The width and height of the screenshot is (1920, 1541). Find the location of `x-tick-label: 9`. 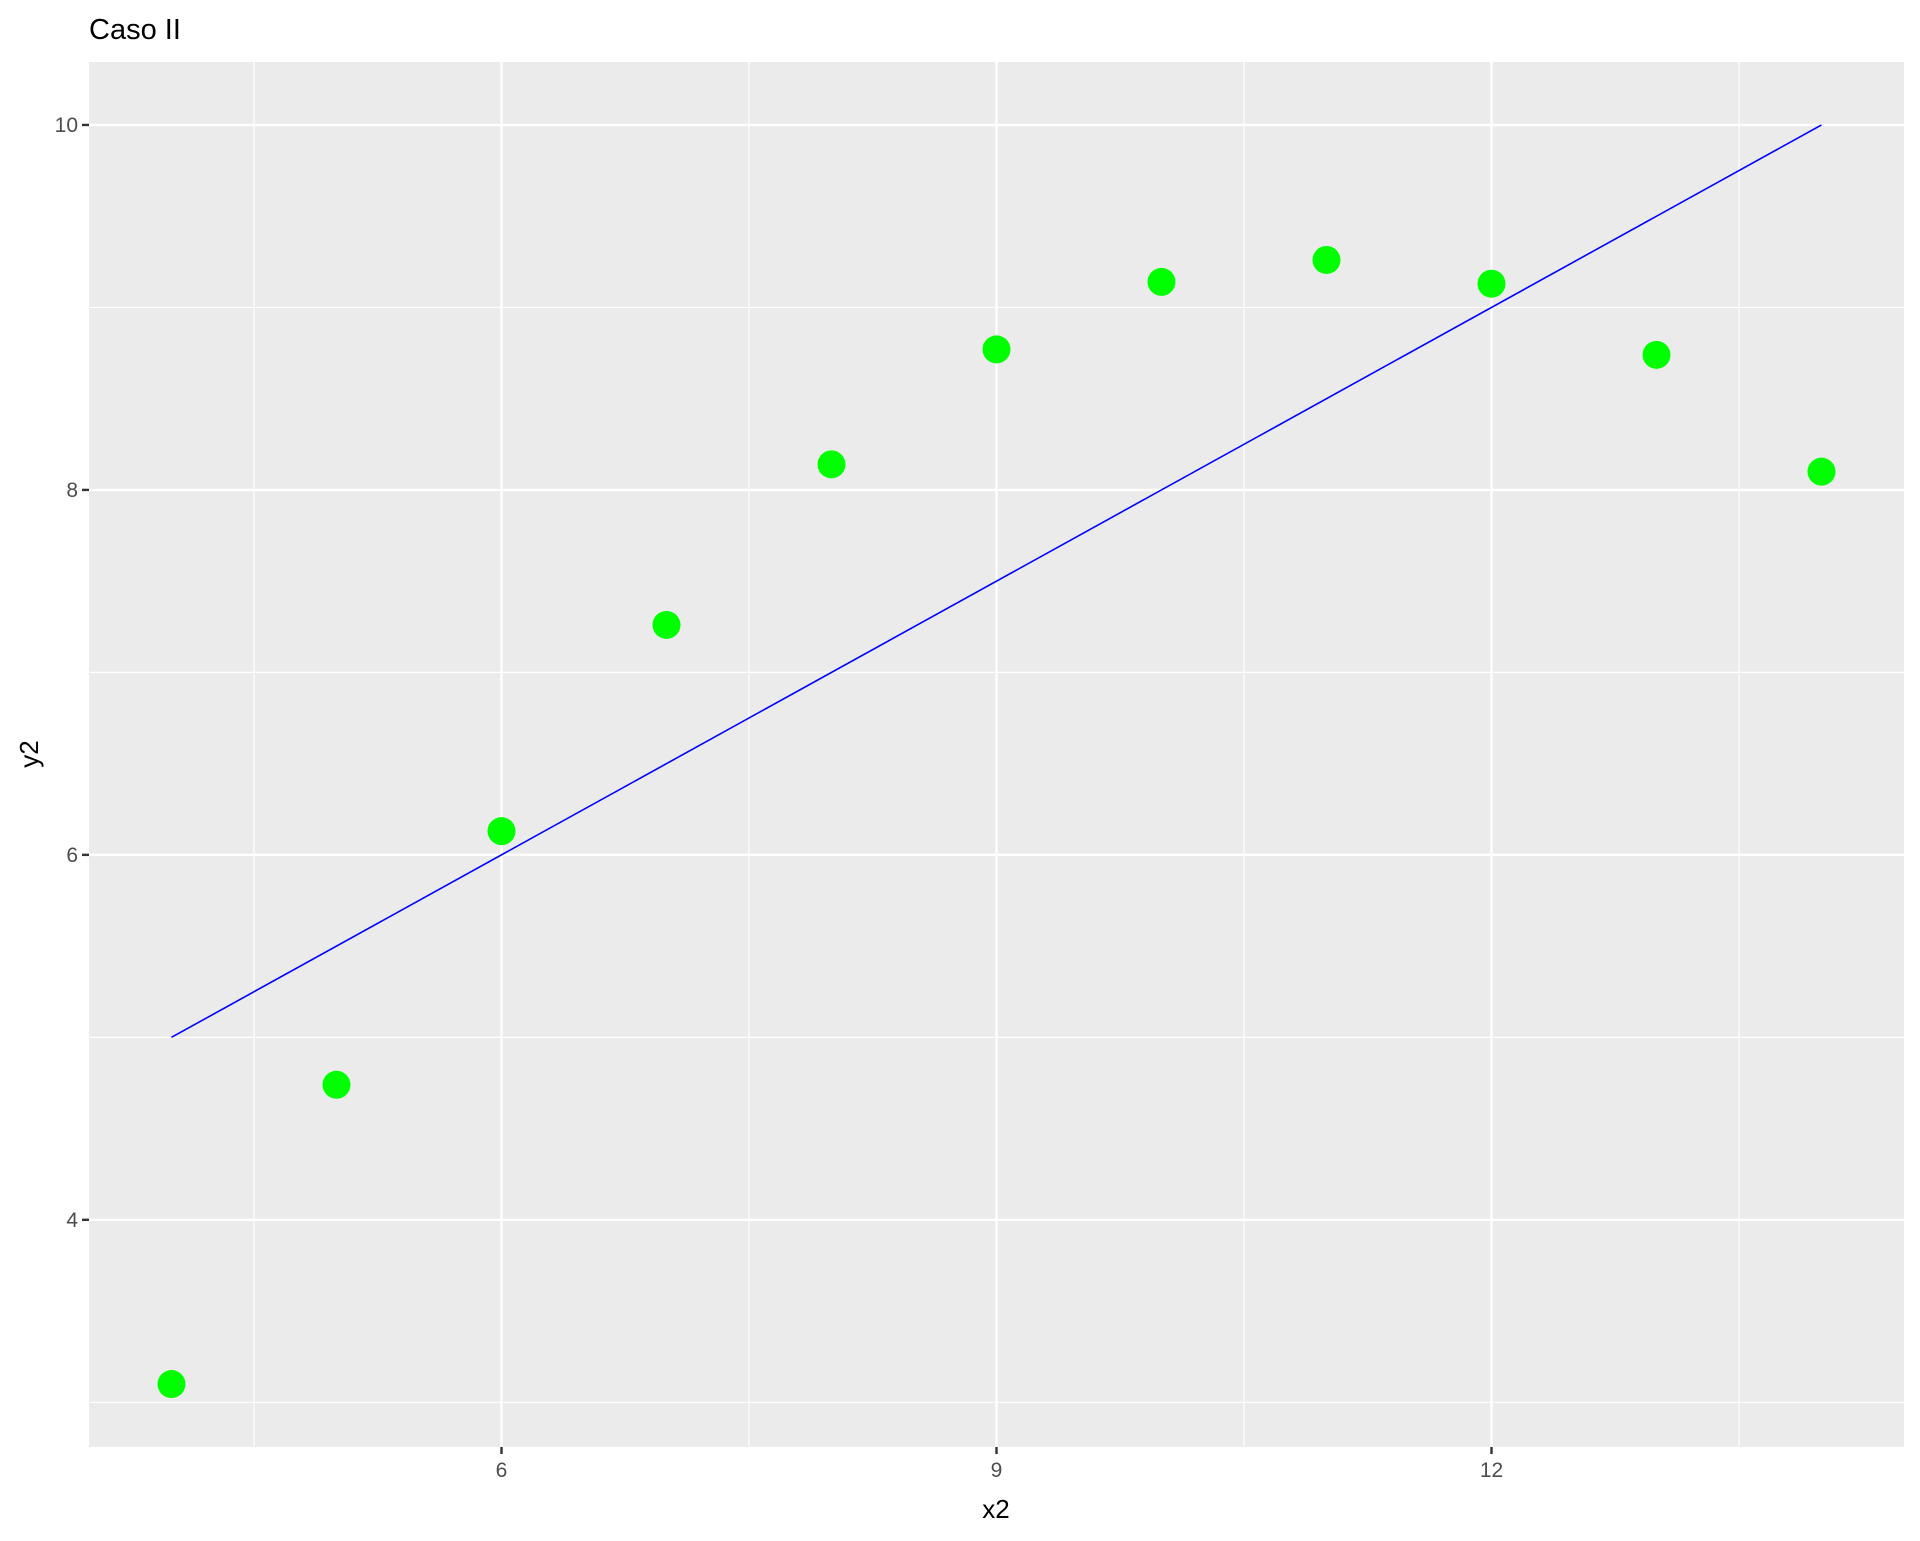

x-tick-label: 9 is located at coordinates (997, 1470).